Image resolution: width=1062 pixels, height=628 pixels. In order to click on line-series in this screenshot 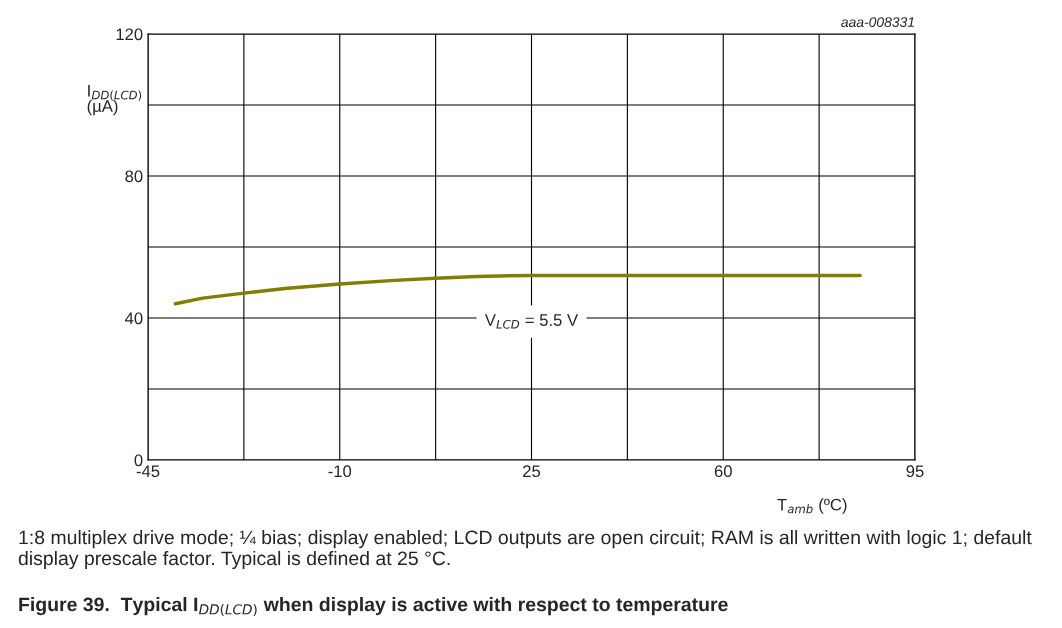, I will do `click(517, 289)`.